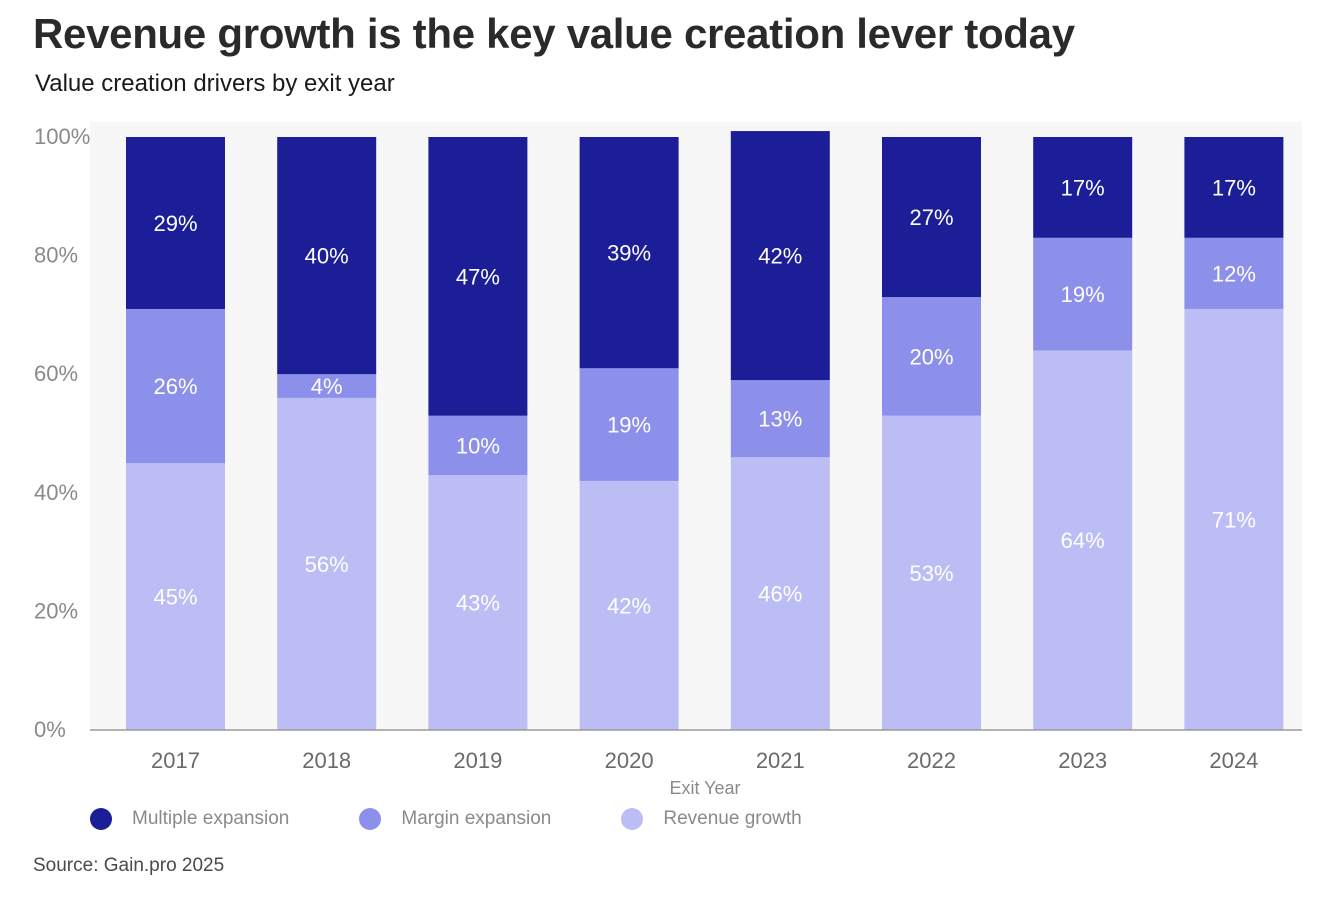 The width and height of the screenshot is (1326, 899). I want to click on legend-item: Revenue growth, so click(711, 819).